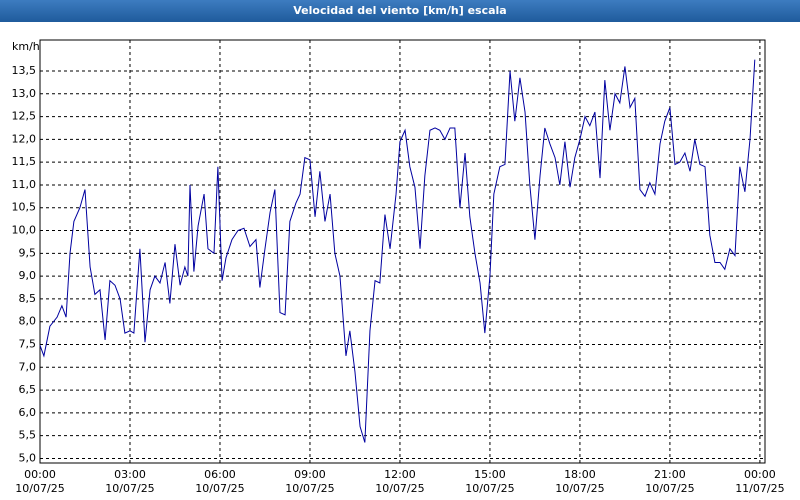 The image size is (800, 500). Describe the element at coordinates (24, 184) in the screenshot. I see `y-tick-label: 11,0` at that location.